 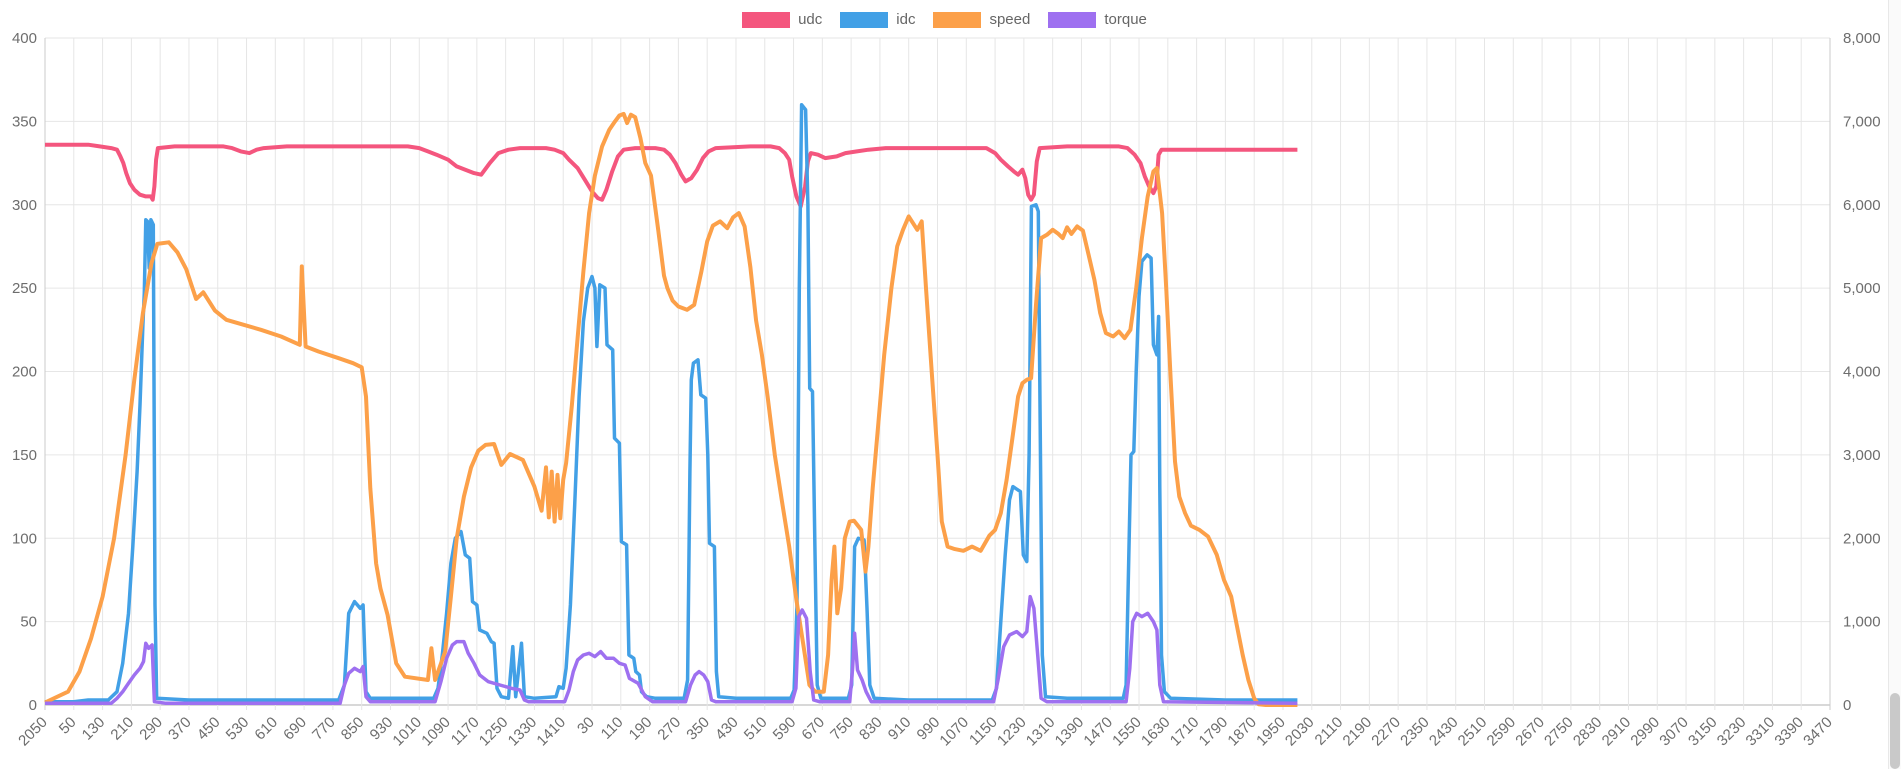 I want to click on series-line-torque, so click(x=671, y=650).